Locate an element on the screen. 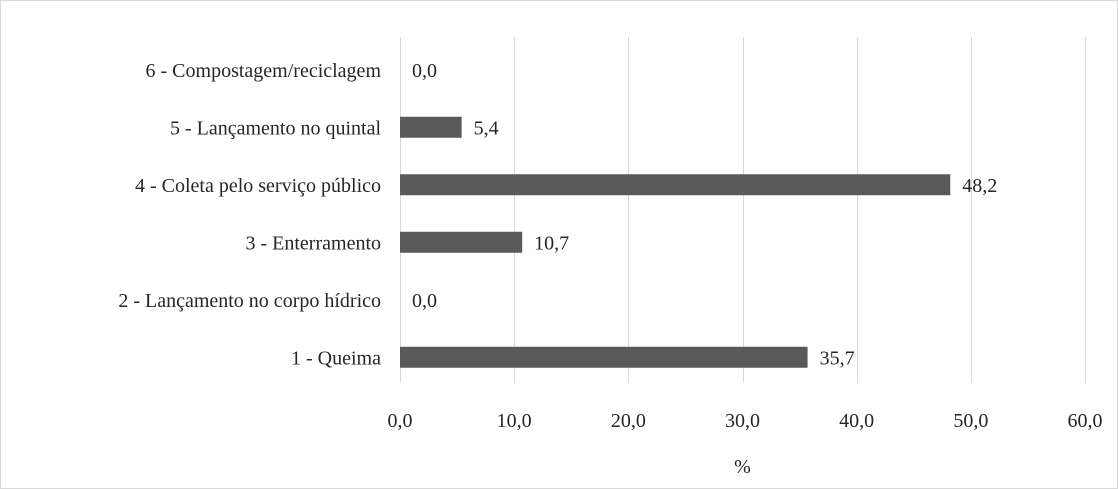 Image resolution: width=1118 pixels, height=489 pixels. x-tick-label: 0,0 is located at coordinates (400, 421).